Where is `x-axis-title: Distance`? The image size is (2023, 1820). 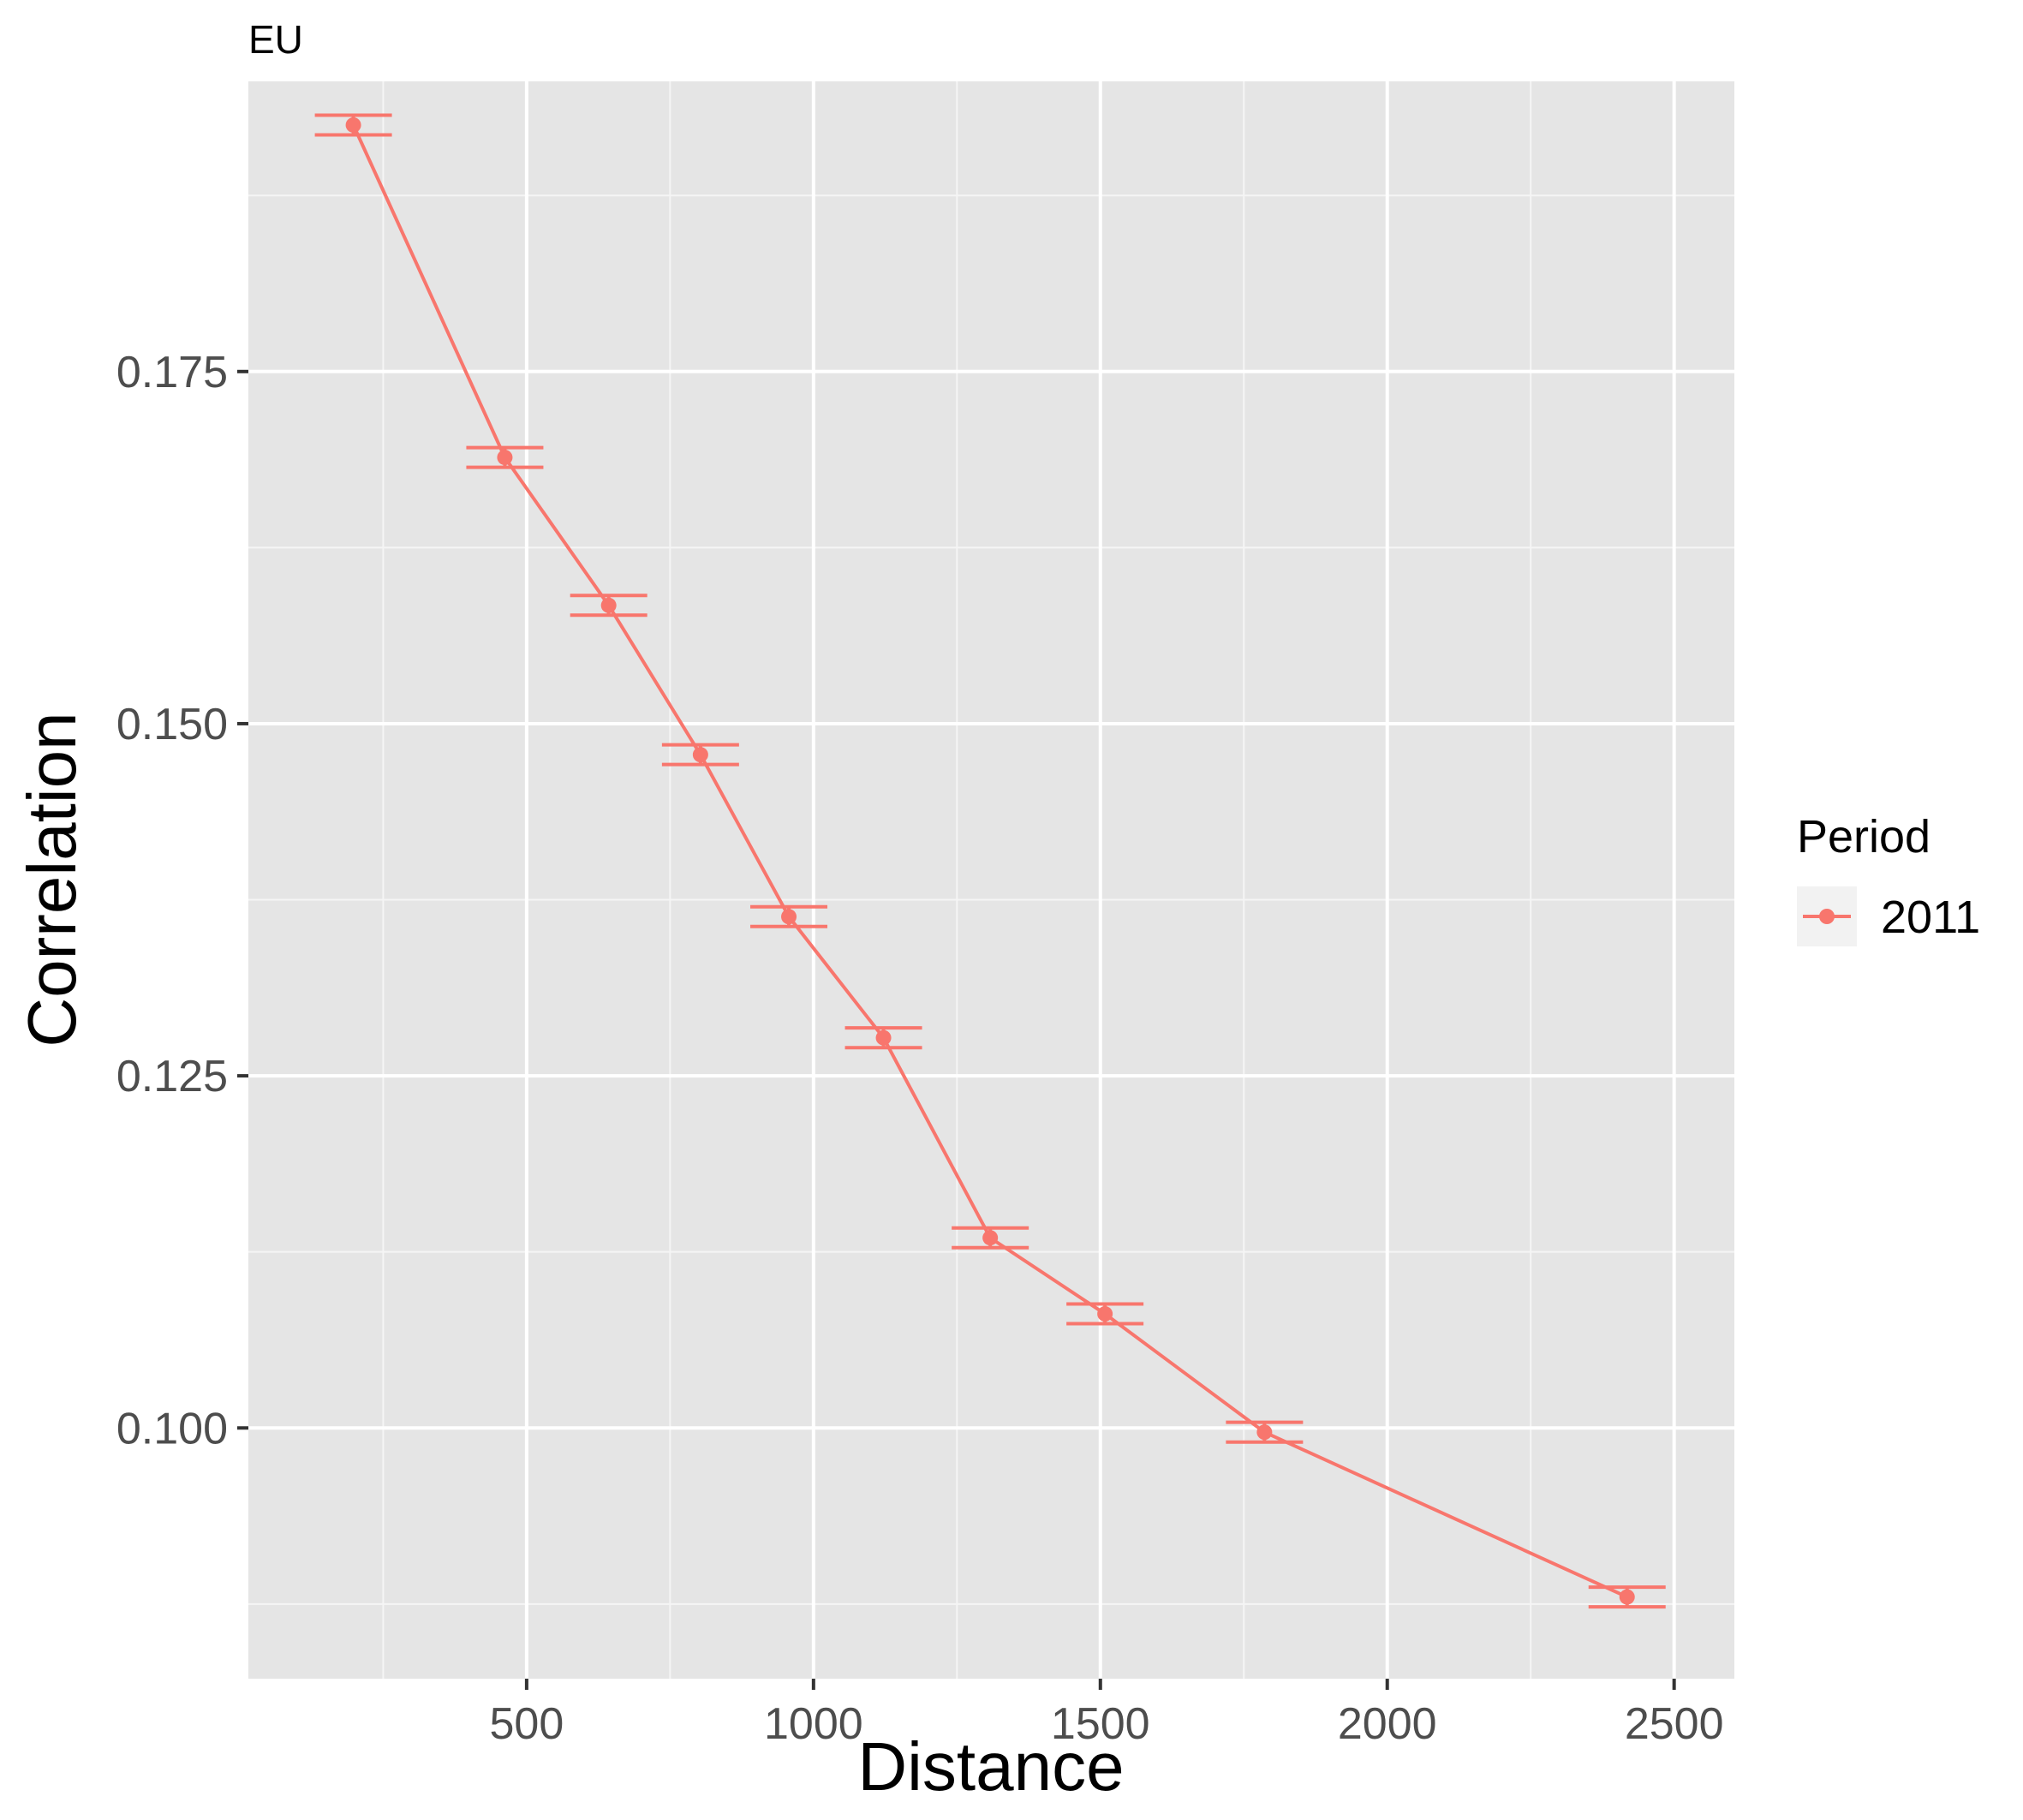 x-axis-title: Distance is located at coordinates (991, 1766).